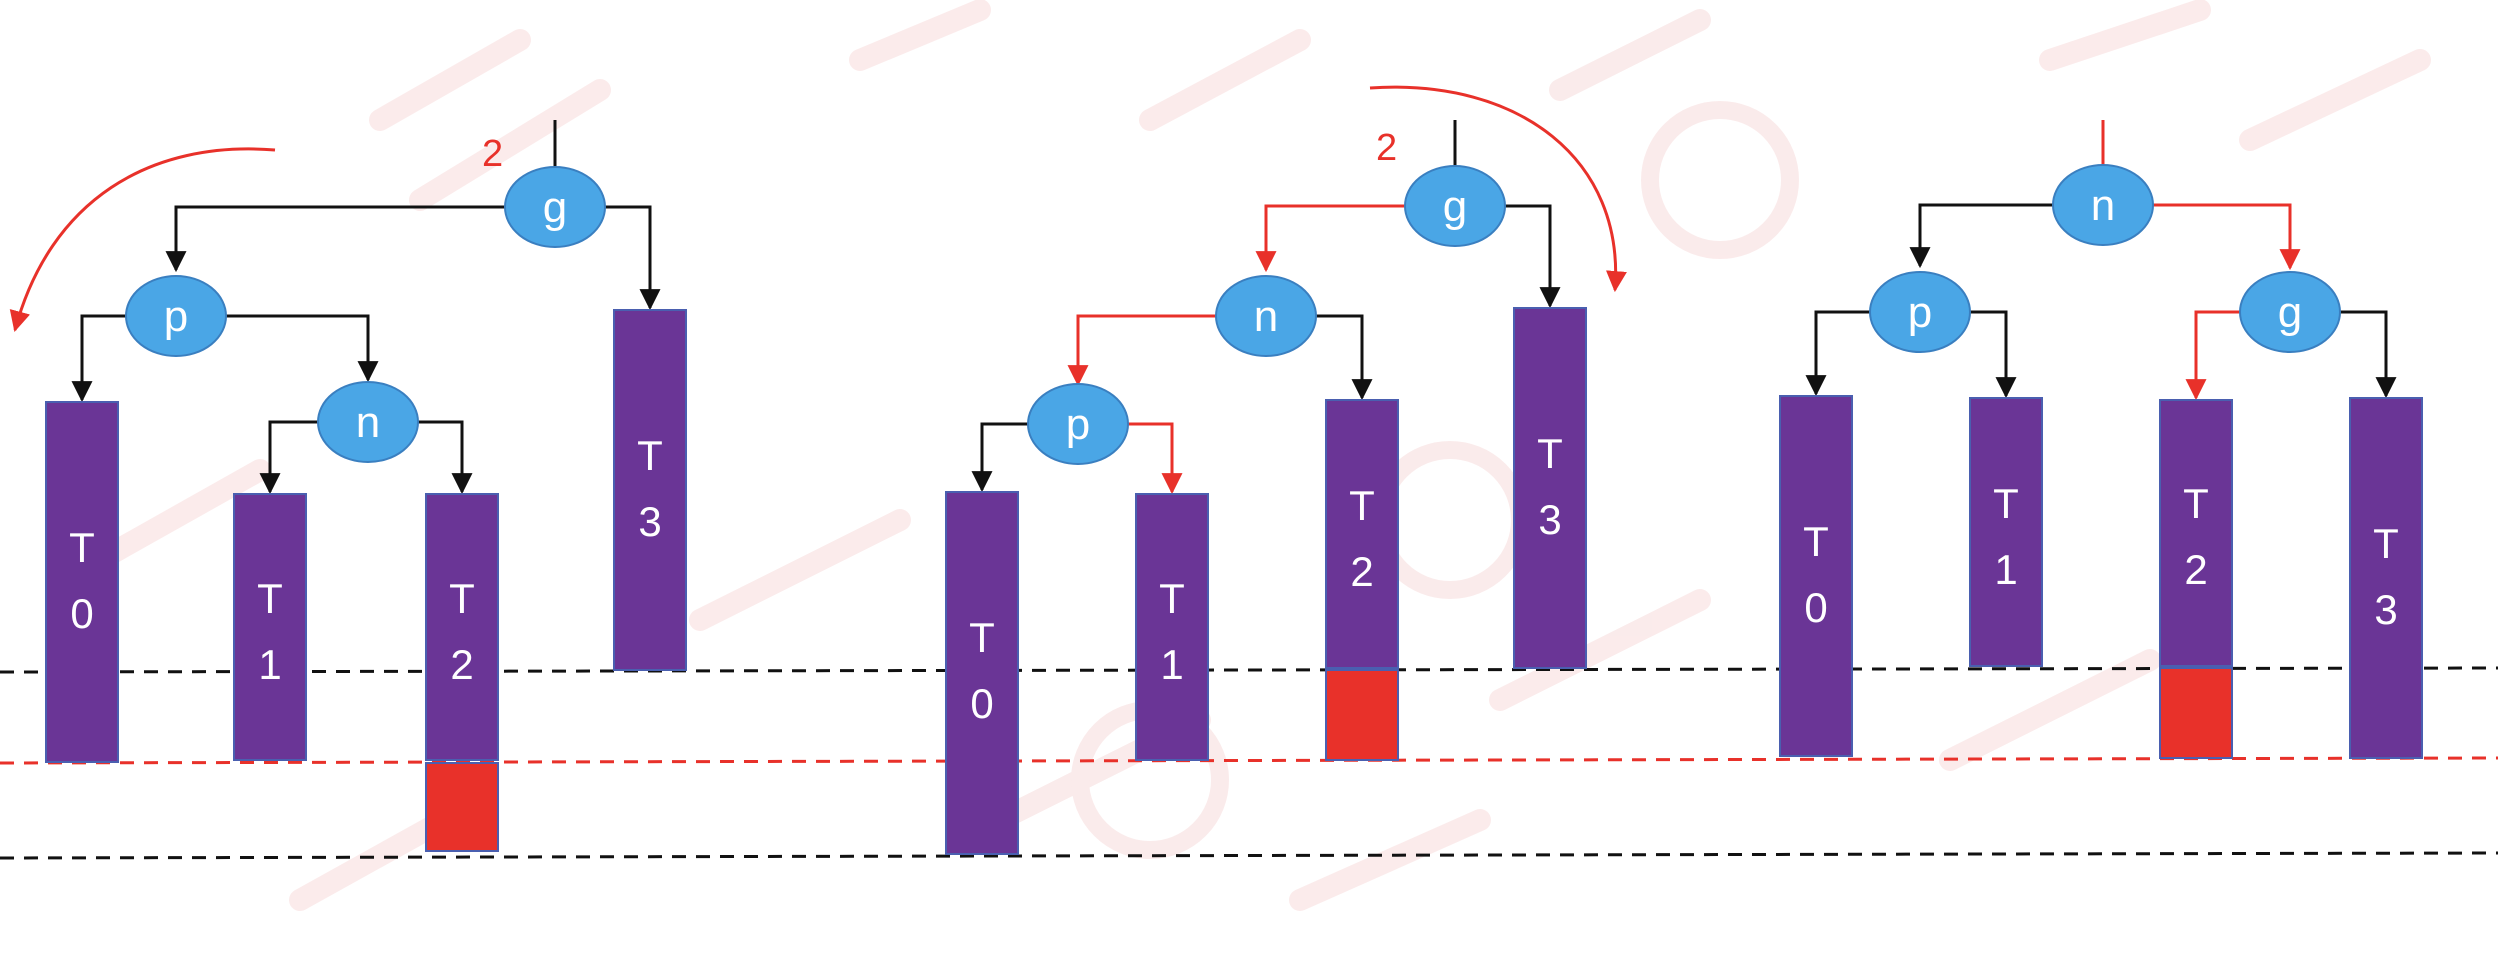  I want to click on edge-n-t1, so click(289, 457).